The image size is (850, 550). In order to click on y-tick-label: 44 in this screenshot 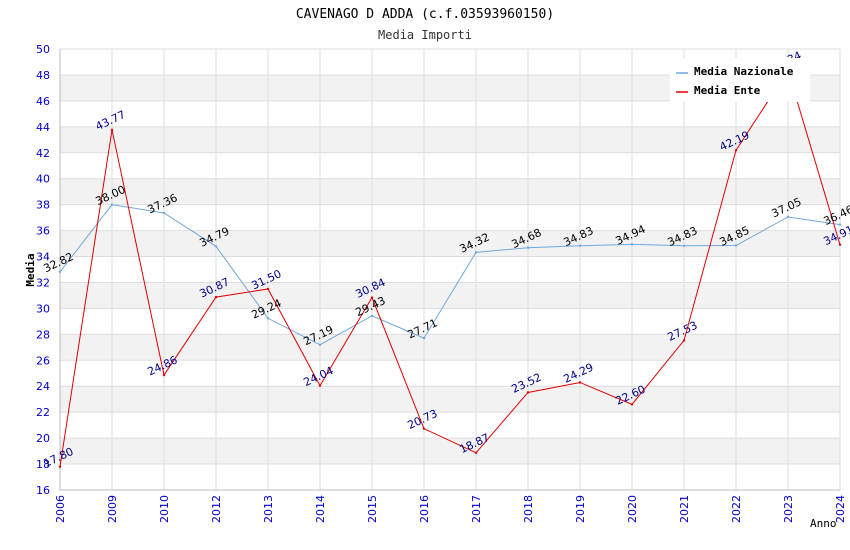, I will do `click(43, 127)`.